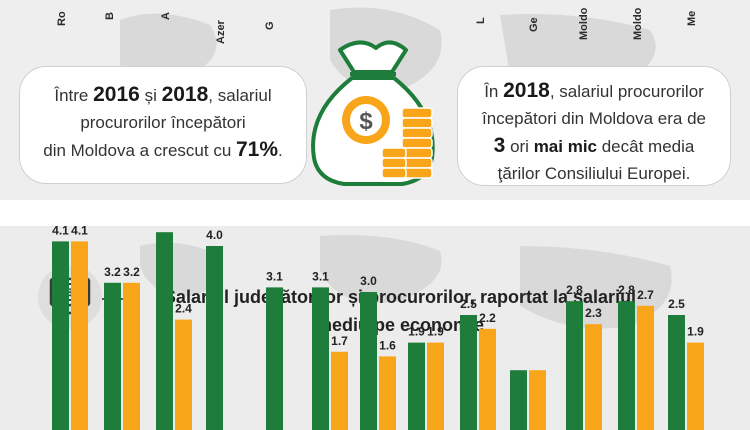 The image size is (750, 430). I want to click on country-label: Azer, so click(221, 32).